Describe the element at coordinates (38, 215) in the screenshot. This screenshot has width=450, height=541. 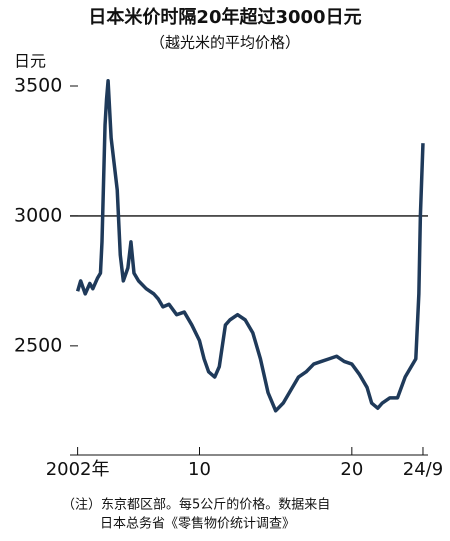
I see `y-tick-label: 3000` at that location.